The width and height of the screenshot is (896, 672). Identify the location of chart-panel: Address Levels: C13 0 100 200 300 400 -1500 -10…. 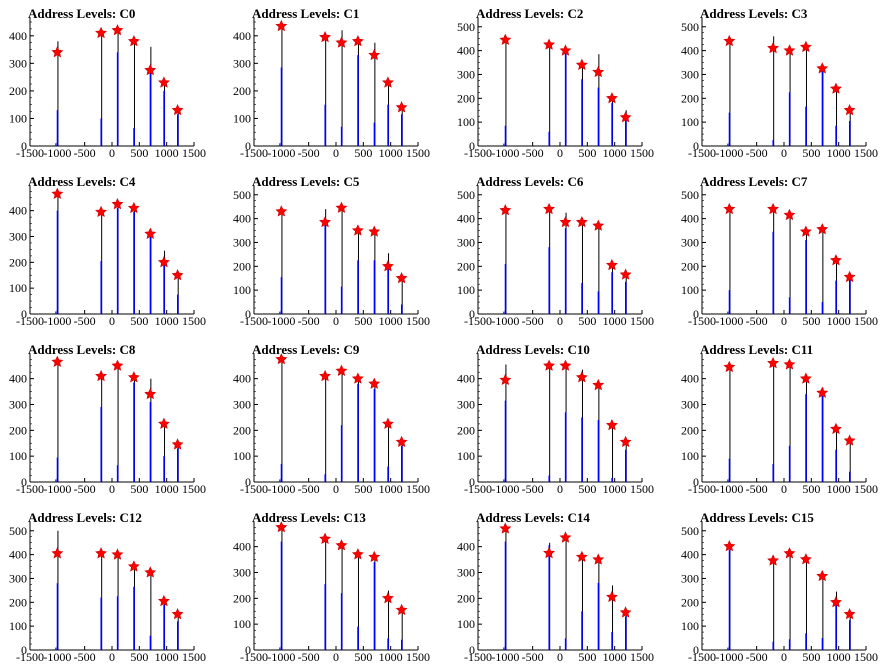
(336, 588).